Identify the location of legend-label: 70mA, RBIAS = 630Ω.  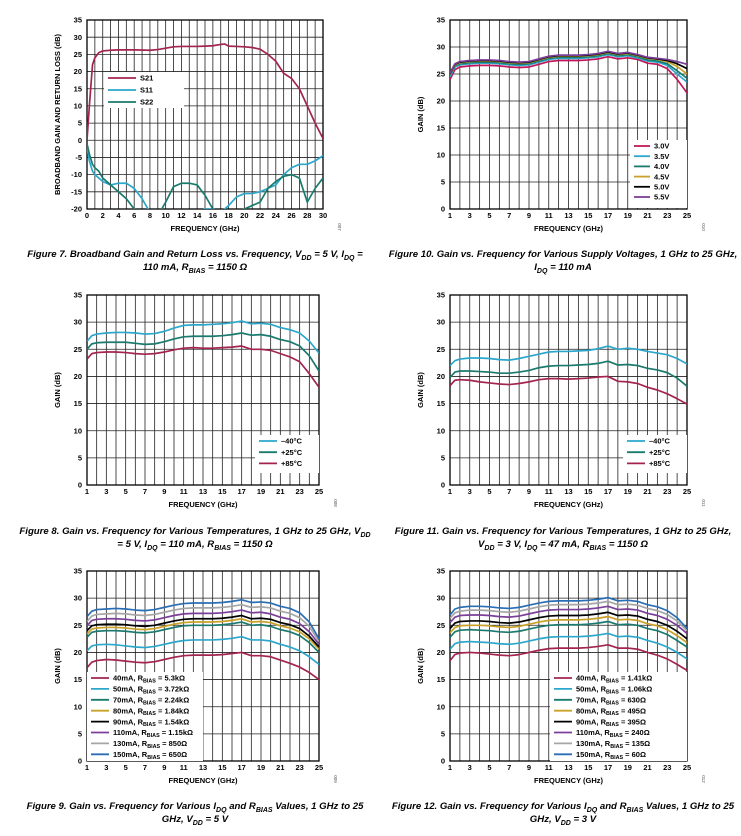
(611, 701).